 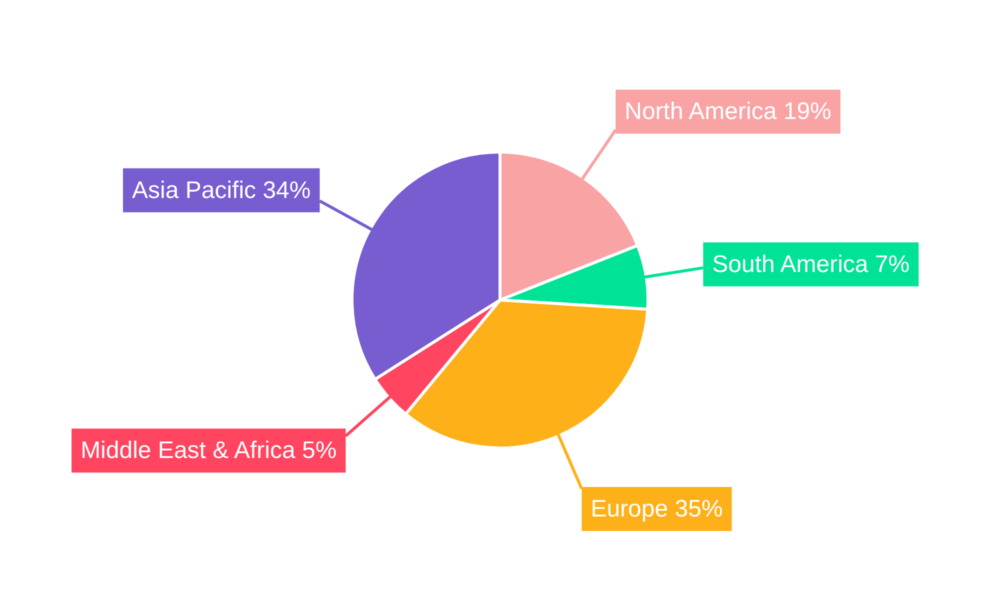 I want to click on slice-label: South America 7%, so click(x=811, y=264).